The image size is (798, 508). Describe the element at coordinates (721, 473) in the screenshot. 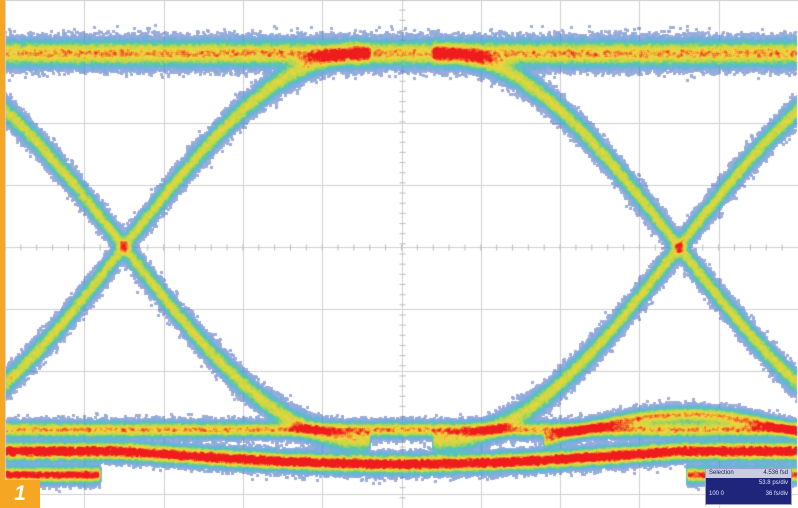

I see `readout-header-label: Selection` at that location.